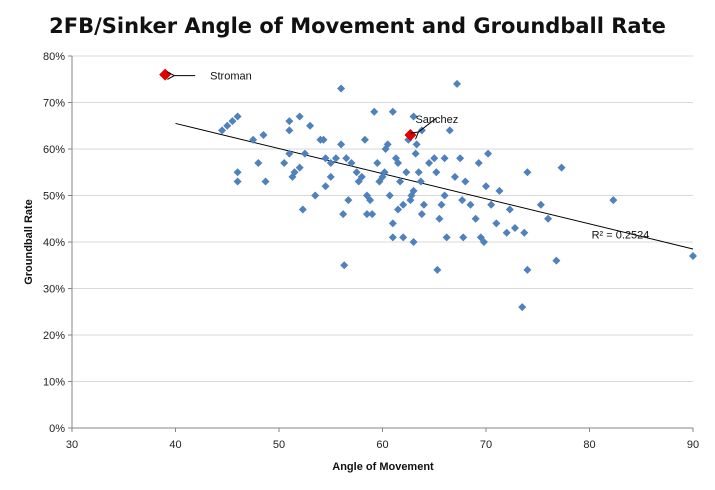  What do you see at coordinates (693, 445) in the screenshot?
I see `x-tick-label: 90` at bounding box center [693, 445].